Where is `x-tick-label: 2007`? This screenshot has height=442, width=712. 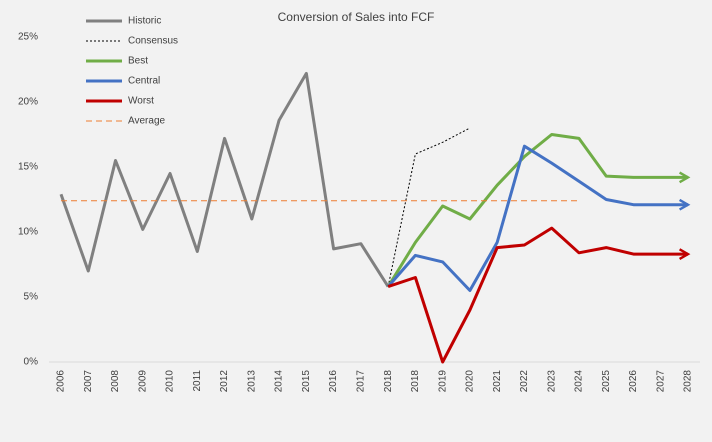
x-tick-label: 2007 is located at coordinates (88, 381).